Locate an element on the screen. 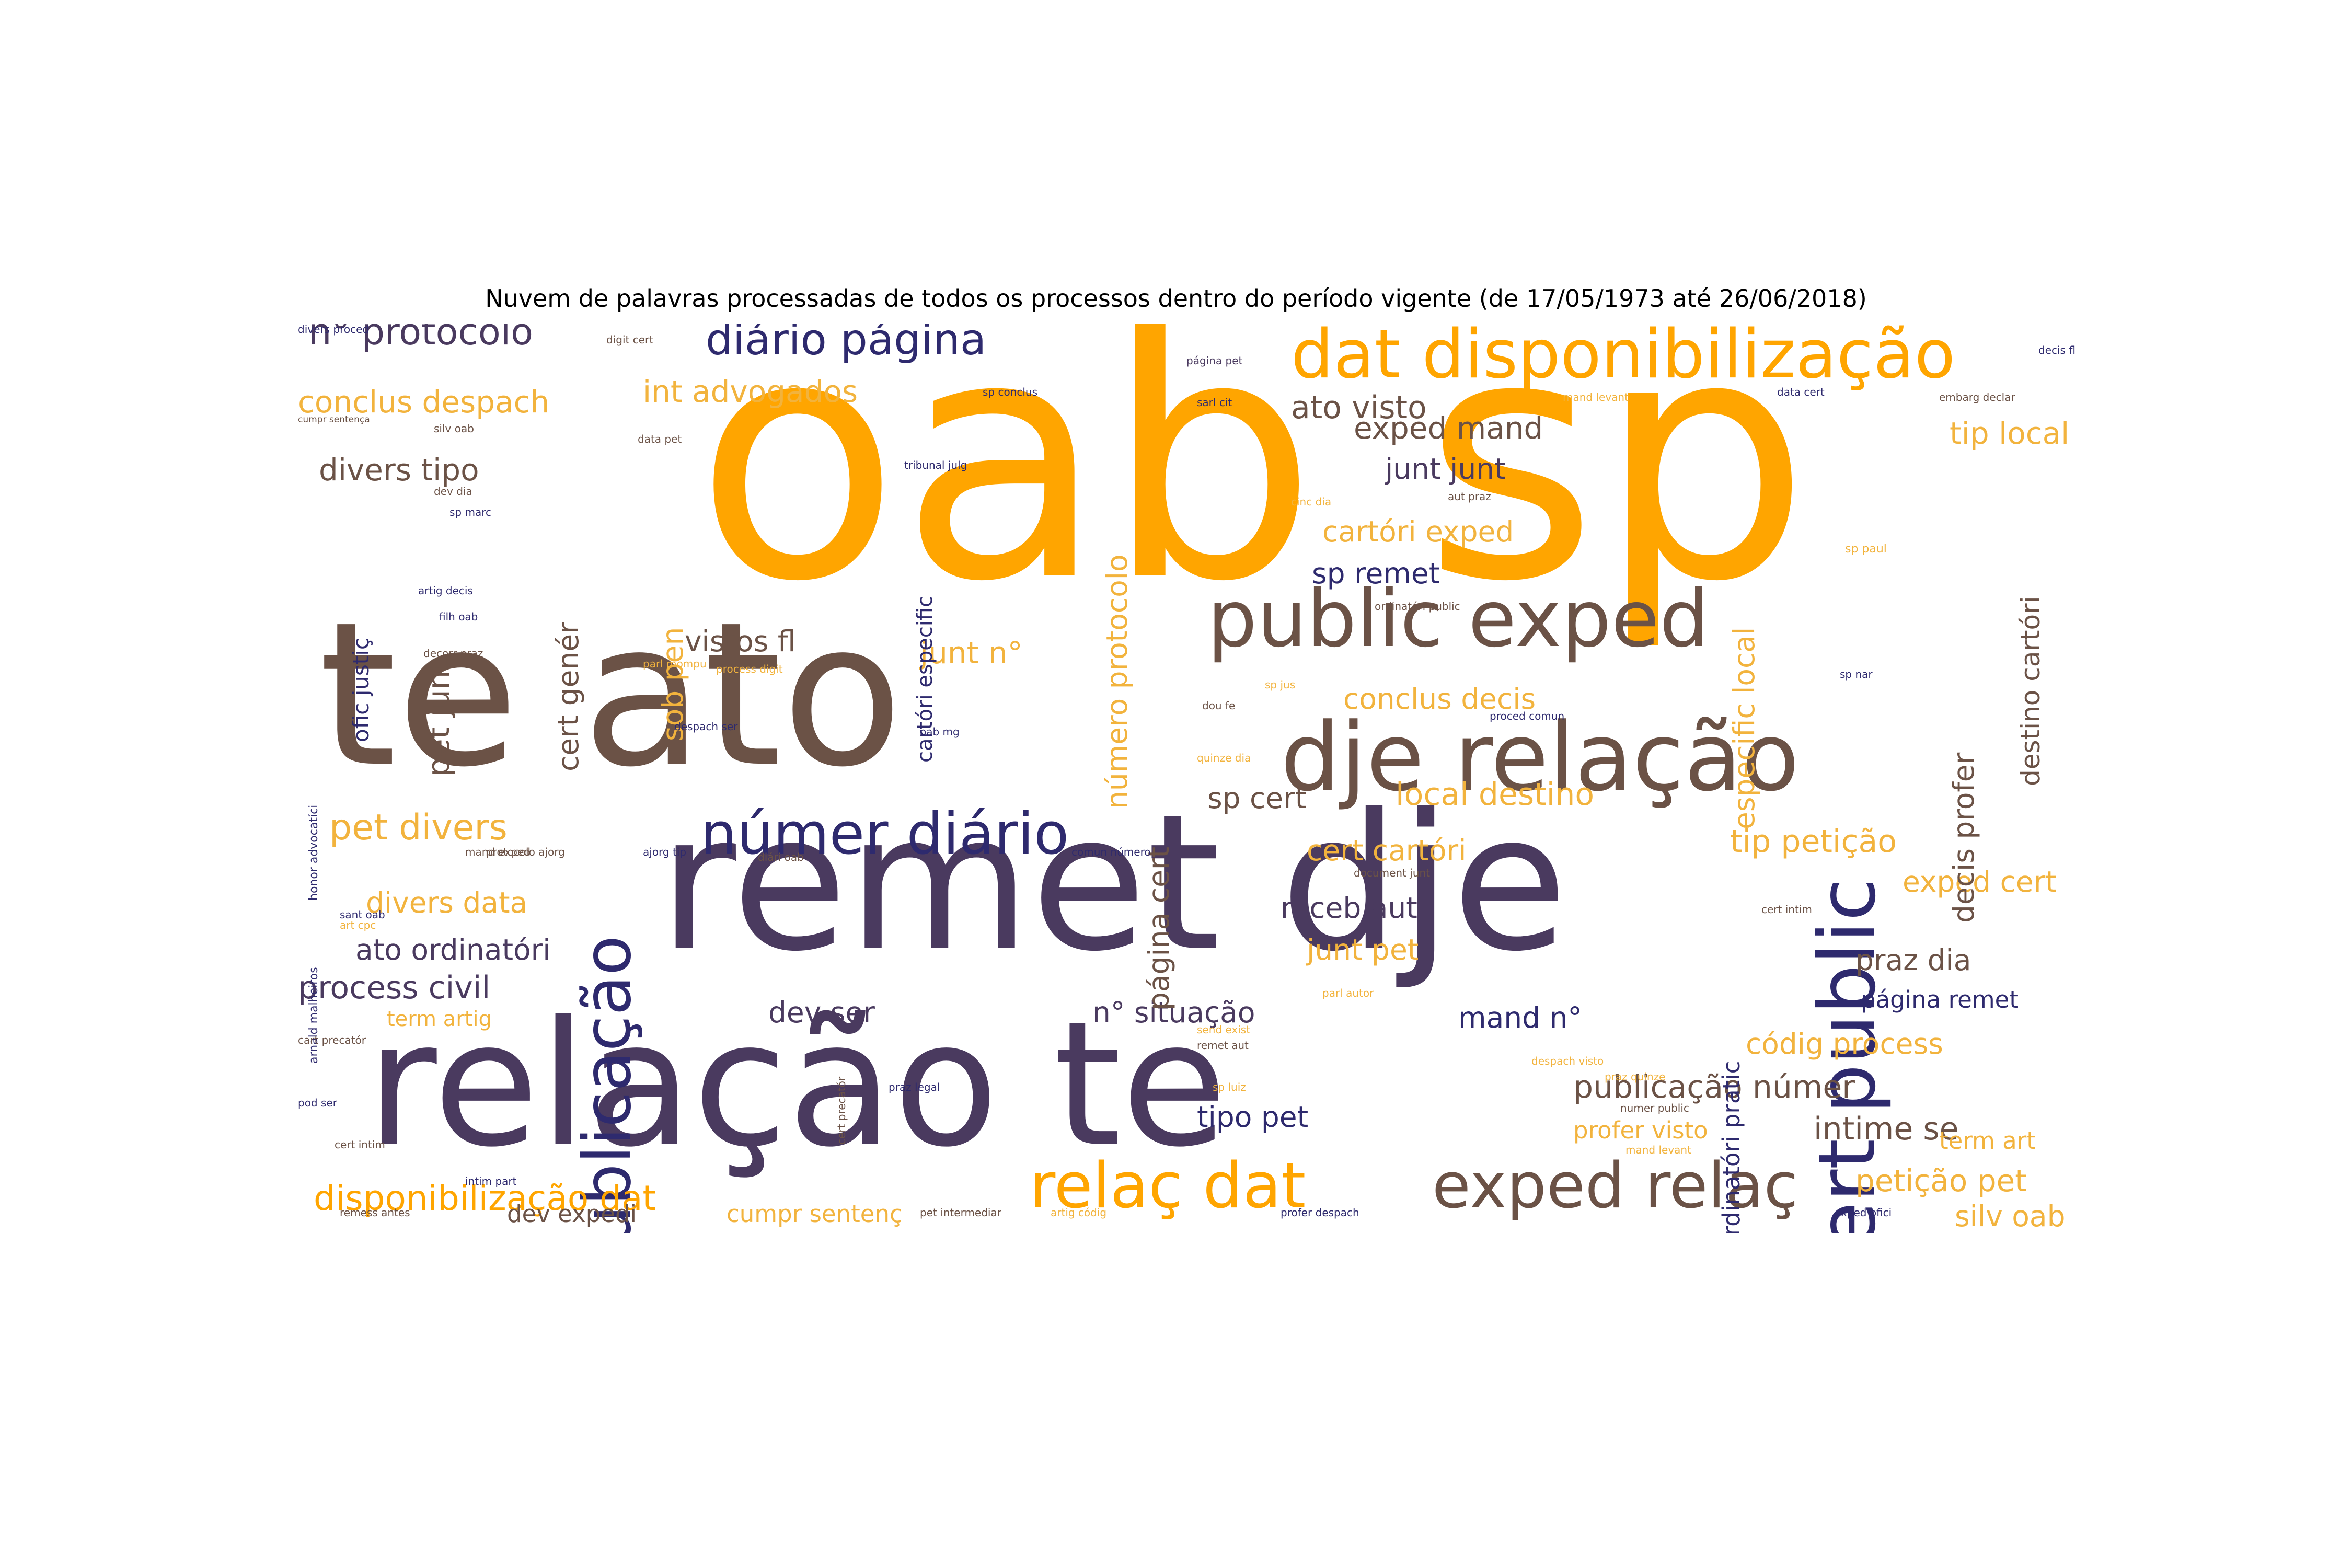  cloud-word: remess antes is located at coordinates (375, 1212).